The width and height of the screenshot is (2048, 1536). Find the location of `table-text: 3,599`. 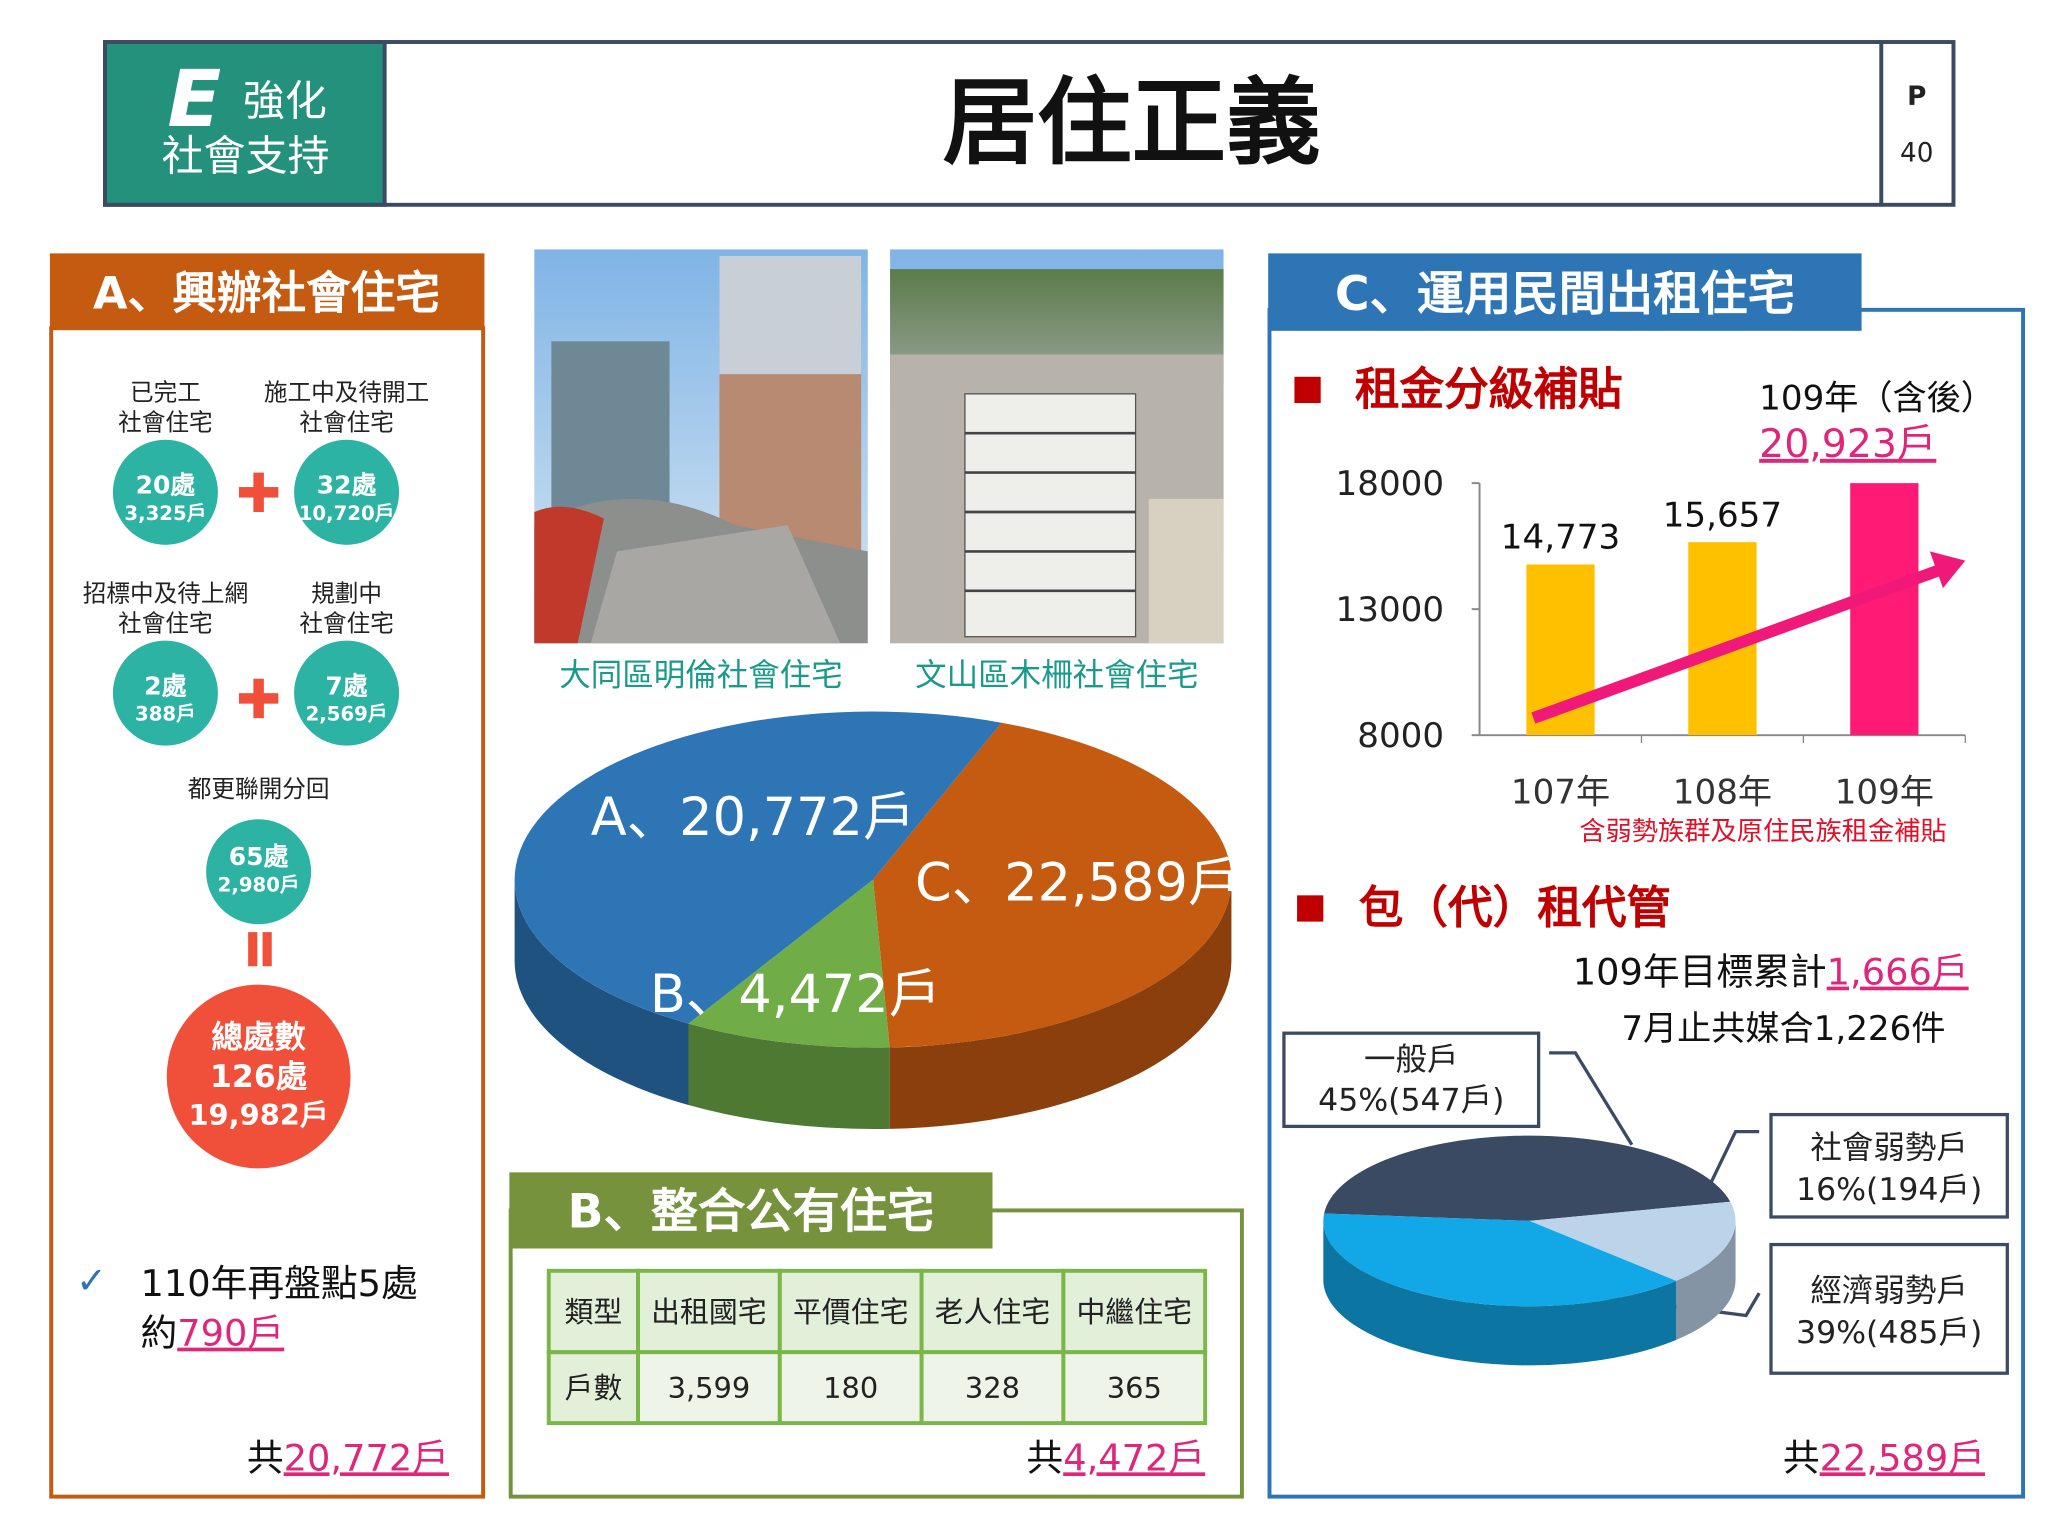

table-text: 3,599 is located at coordinates (709, 1388).